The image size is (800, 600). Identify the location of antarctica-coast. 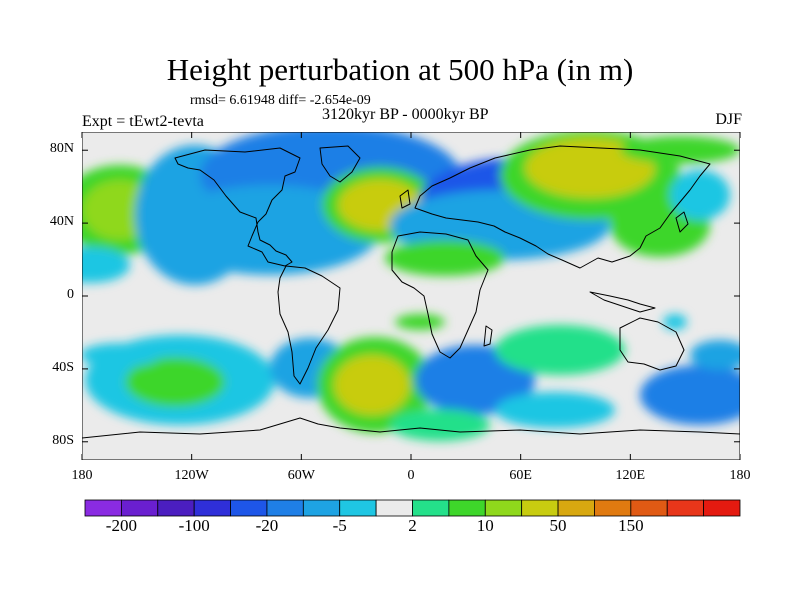
(411, 438).